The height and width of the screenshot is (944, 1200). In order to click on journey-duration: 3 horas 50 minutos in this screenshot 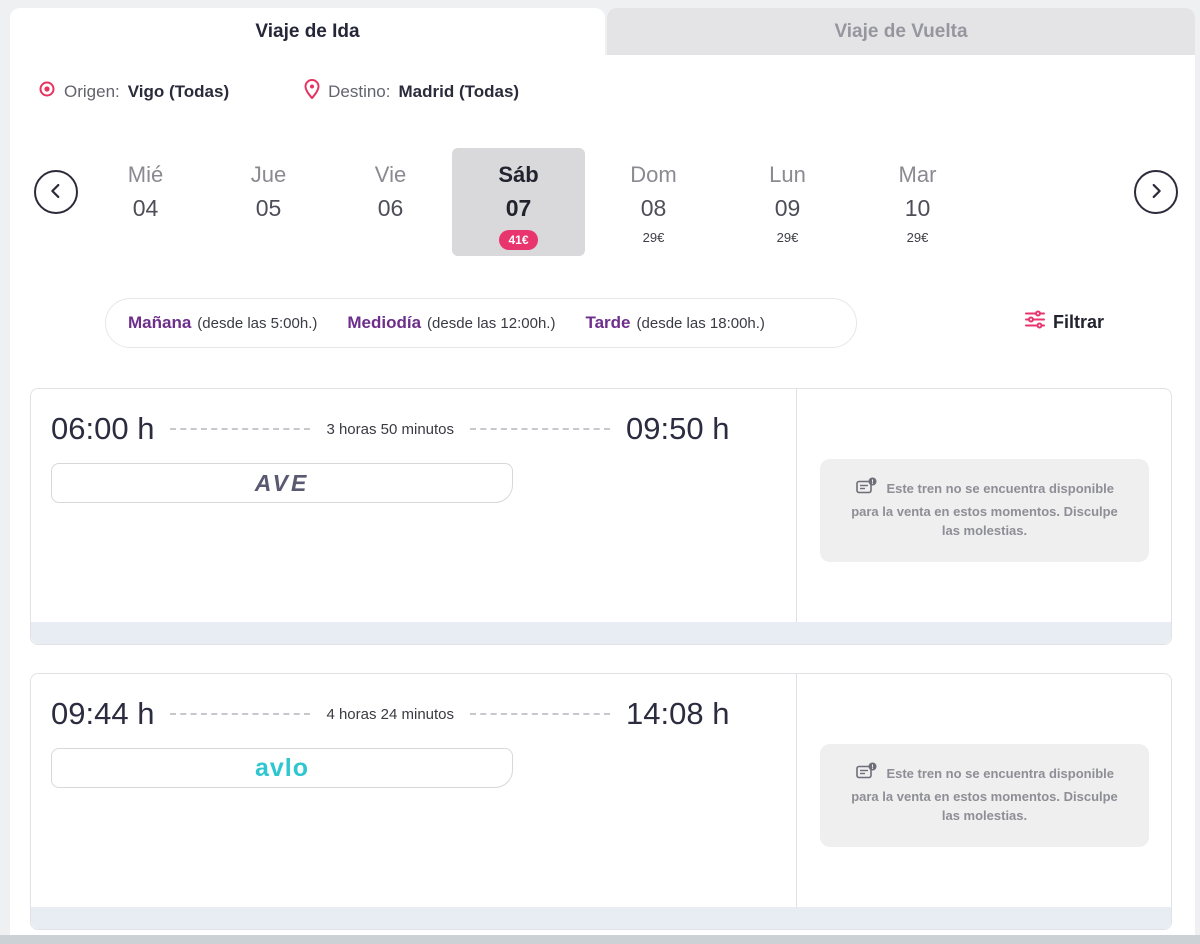, I will do `click(390, 429)`.